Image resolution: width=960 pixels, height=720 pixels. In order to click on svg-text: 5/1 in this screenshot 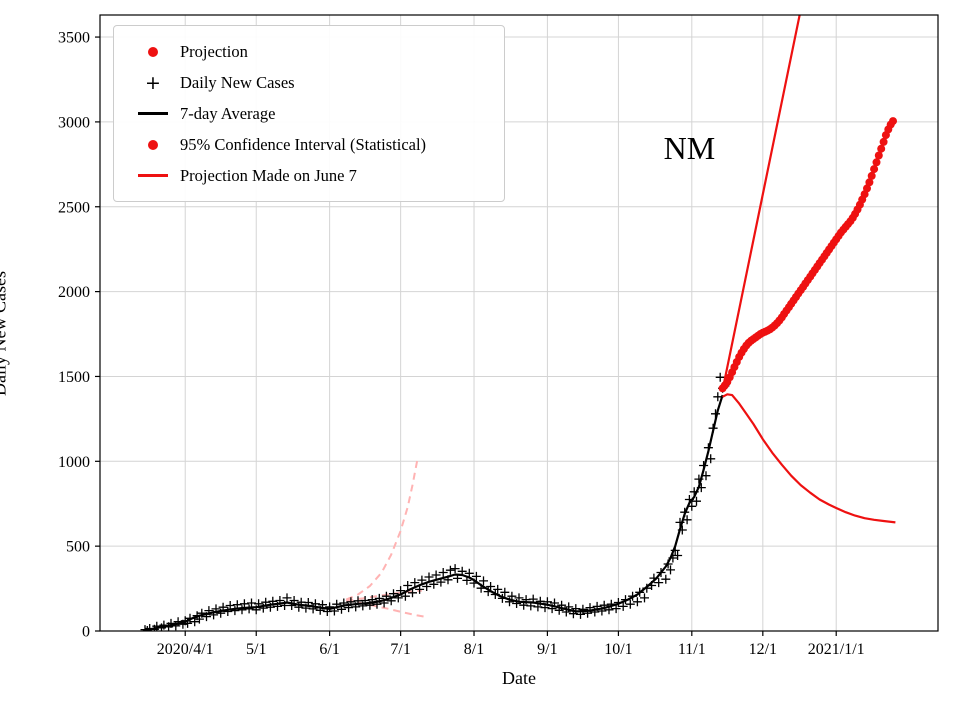, I will do `click(256, 649)`.